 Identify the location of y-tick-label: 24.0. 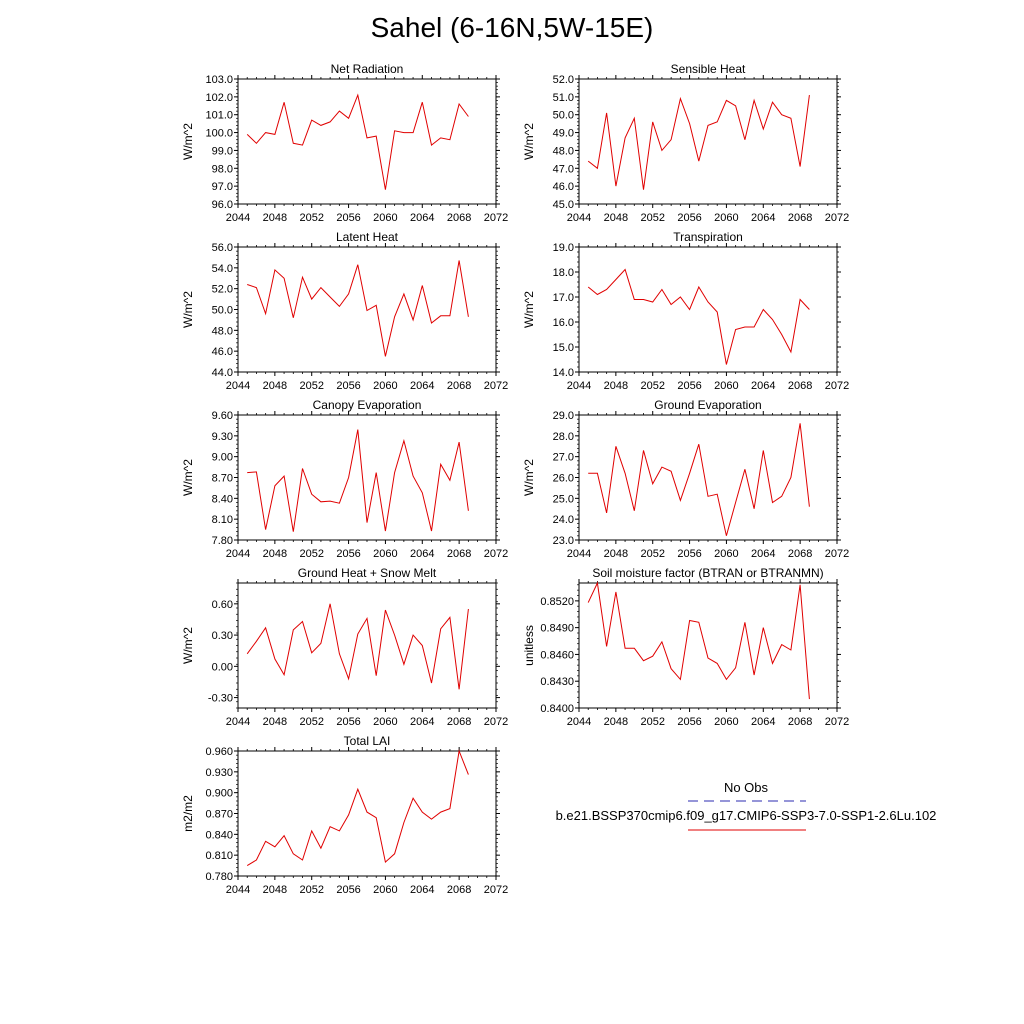
(563, 520).